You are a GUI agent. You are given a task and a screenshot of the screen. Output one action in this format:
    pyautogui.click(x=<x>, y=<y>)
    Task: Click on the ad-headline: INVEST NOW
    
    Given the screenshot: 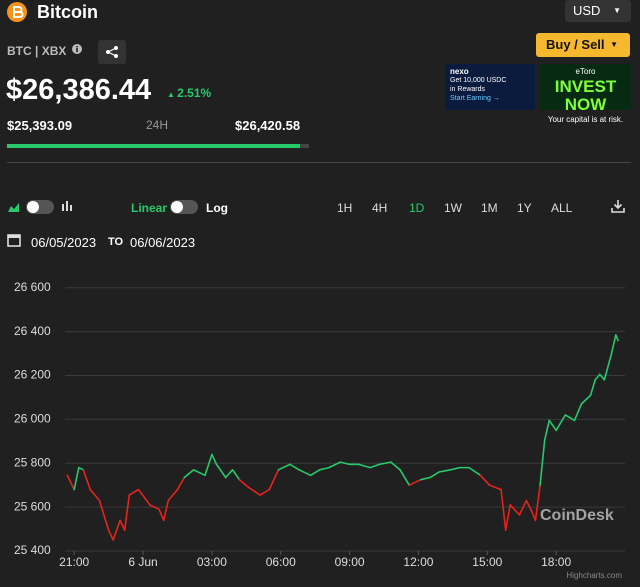 What is the action you would take?
    pyautogui.click(x=585, y=95)
    